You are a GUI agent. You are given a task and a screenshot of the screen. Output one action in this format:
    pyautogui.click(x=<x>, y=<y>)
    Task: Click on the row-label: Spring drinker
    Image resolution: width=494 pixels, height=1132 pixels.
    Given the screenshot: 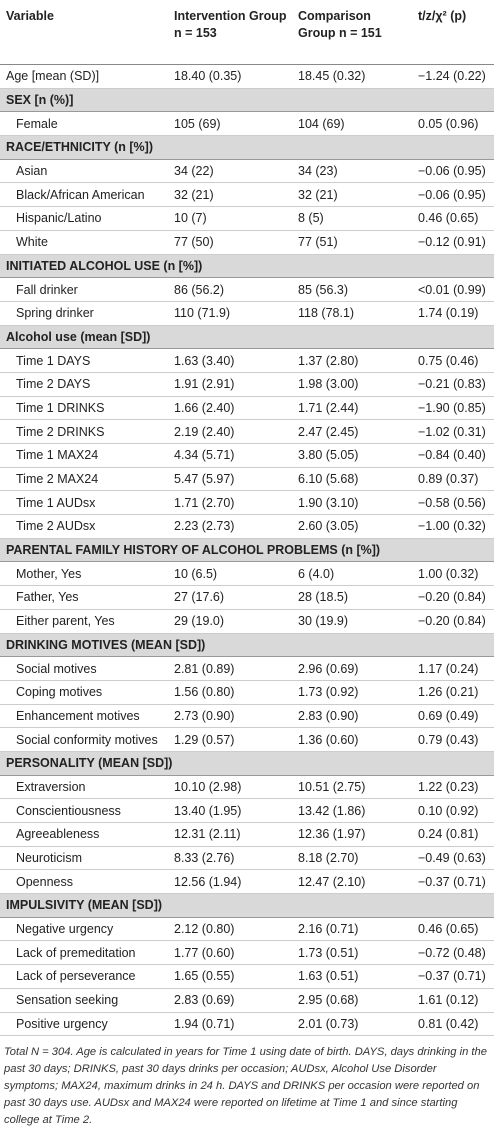 What is the action you would take?
    pyautogui.click(x=84, y=313)
    